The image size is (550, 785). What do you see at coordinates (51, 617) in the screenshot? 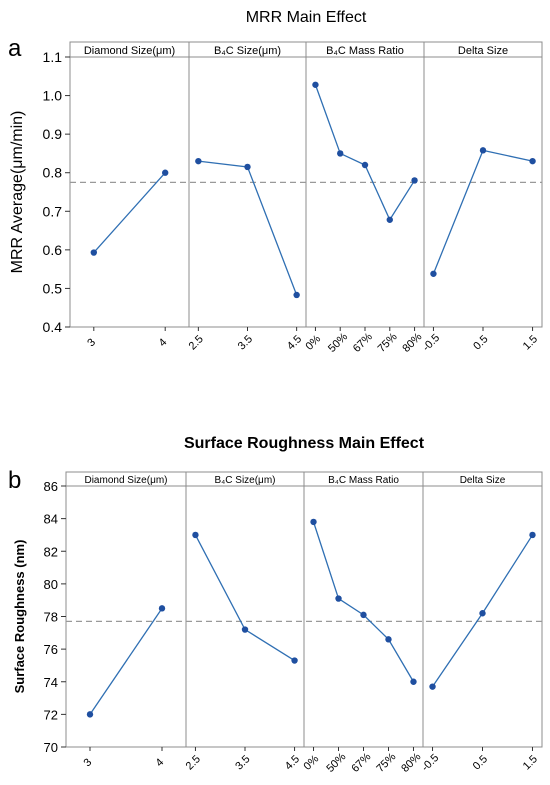
I see `y-tick-label: 78` at bounding box center [51, 617].